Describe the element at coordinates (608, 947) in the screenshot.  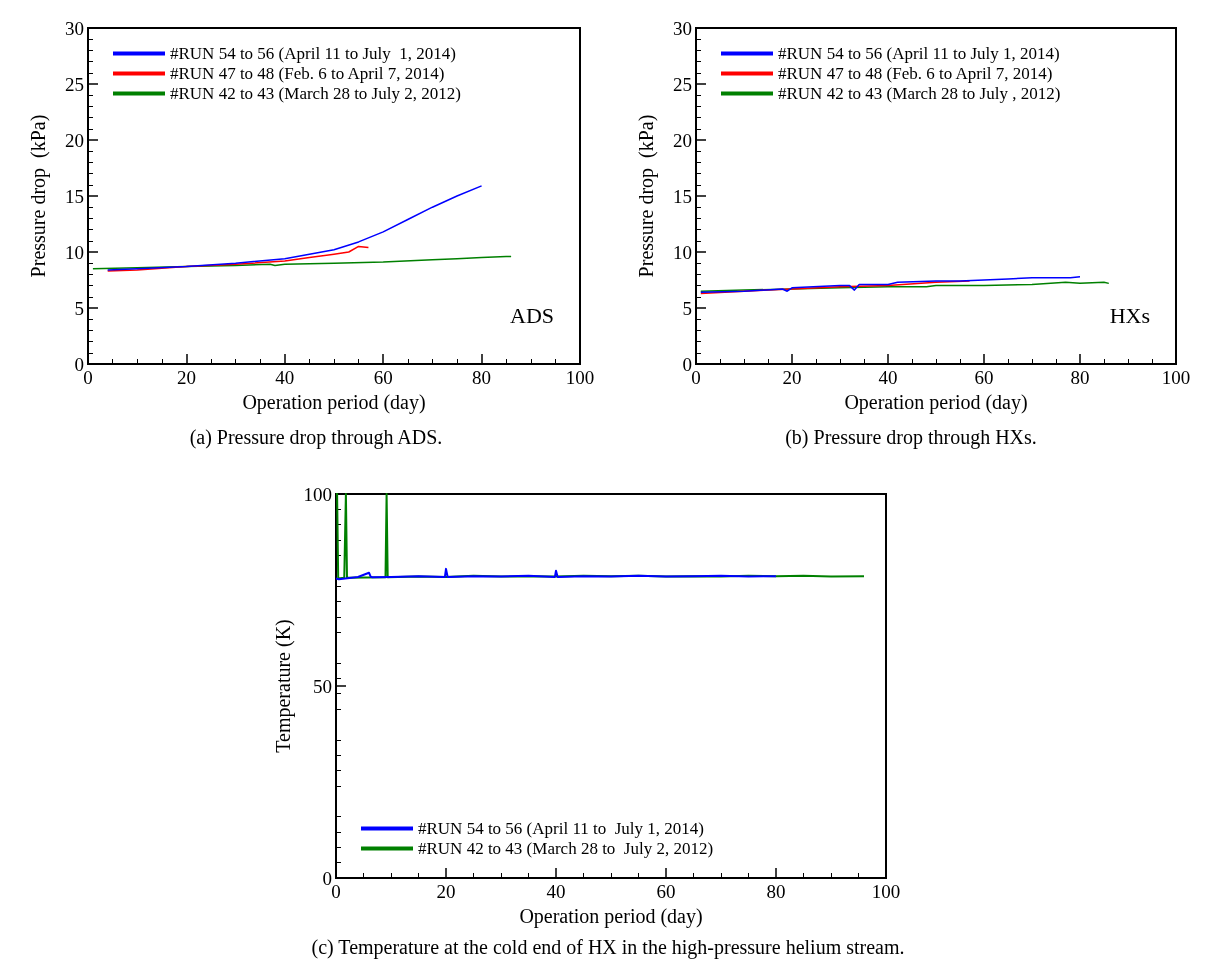
I see `text: (c) Temperature at the cold end of HX in the high-pressure helium stream.` at that location.